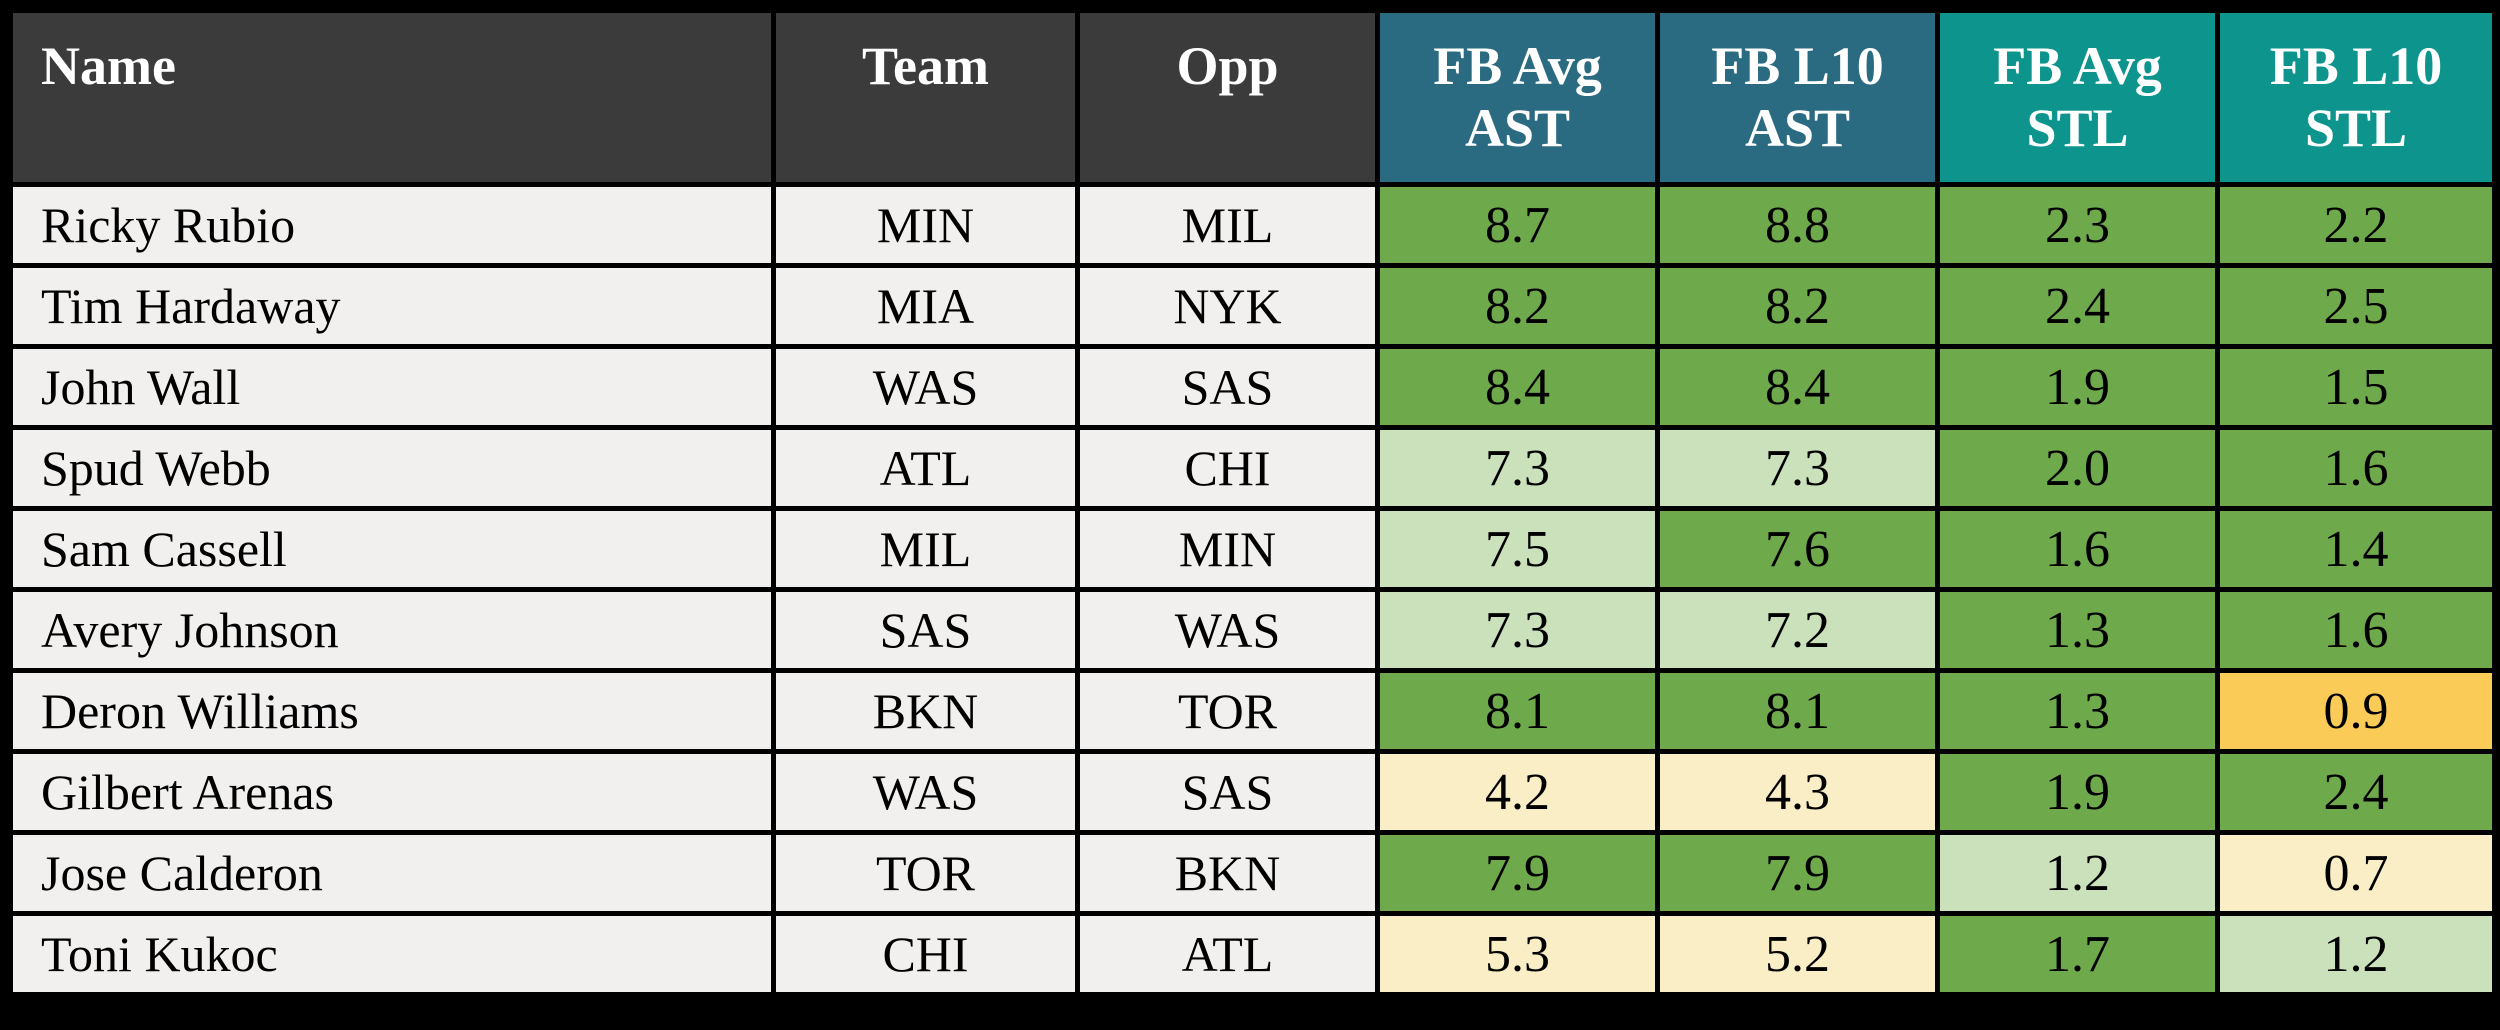  I want to click on column-header-fb-avg-ast: FB Avg AST, so click(1517, 97).